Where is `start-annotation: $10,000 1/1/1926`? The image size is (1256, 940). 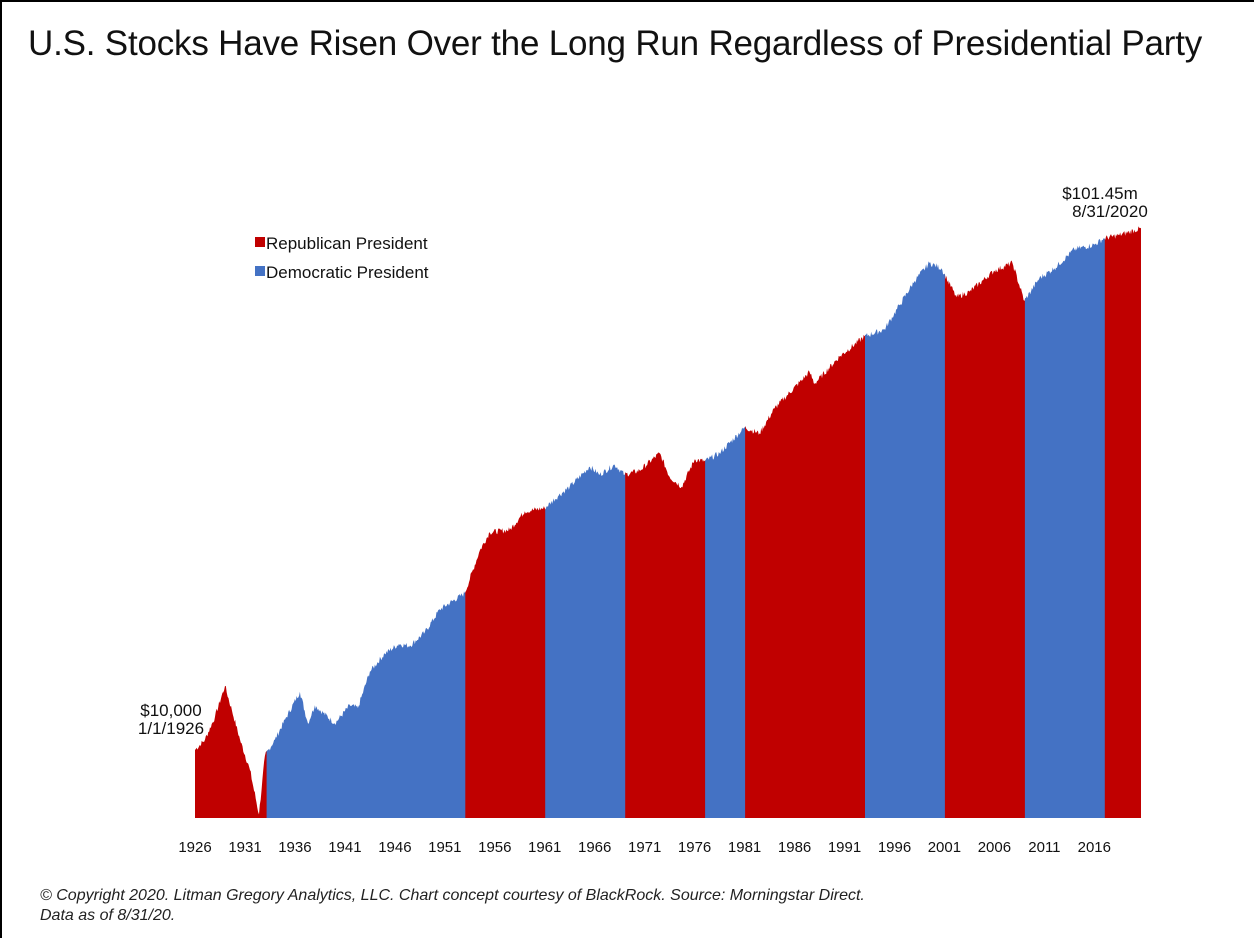 start-annotation: $10,000 1/1/1926 is located at coordinates (171, 719).